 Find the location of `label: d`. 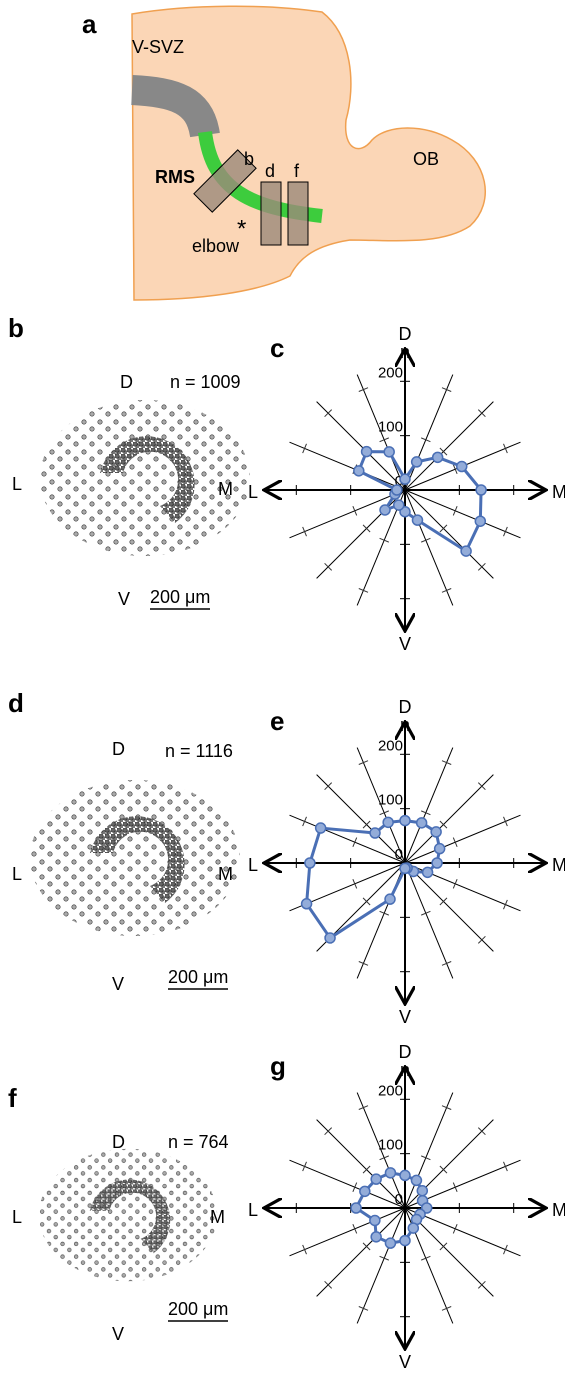

label: d is located at coordinates (270, 171).